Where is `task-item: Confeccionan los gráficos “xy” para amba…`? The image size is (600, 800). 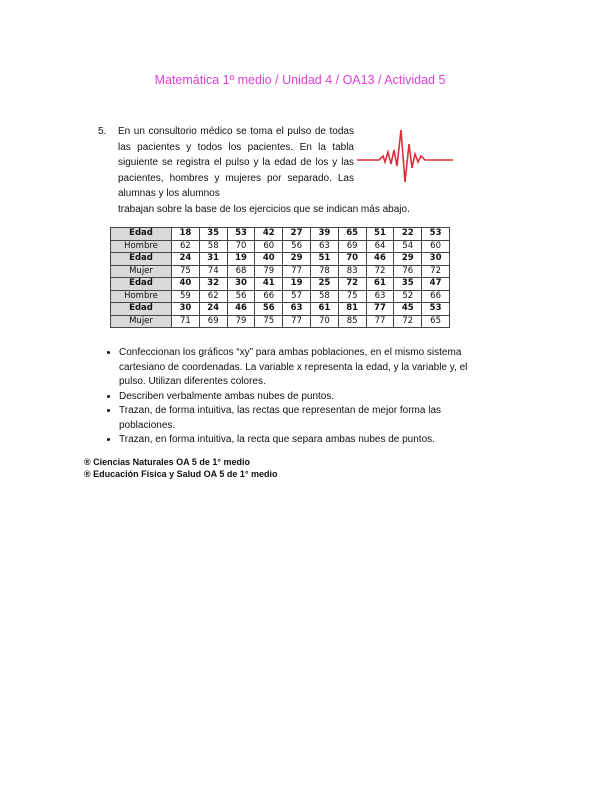 task-item: Confeccionan los gráficos “xy” para amba… is located at coordinates (294, 368).